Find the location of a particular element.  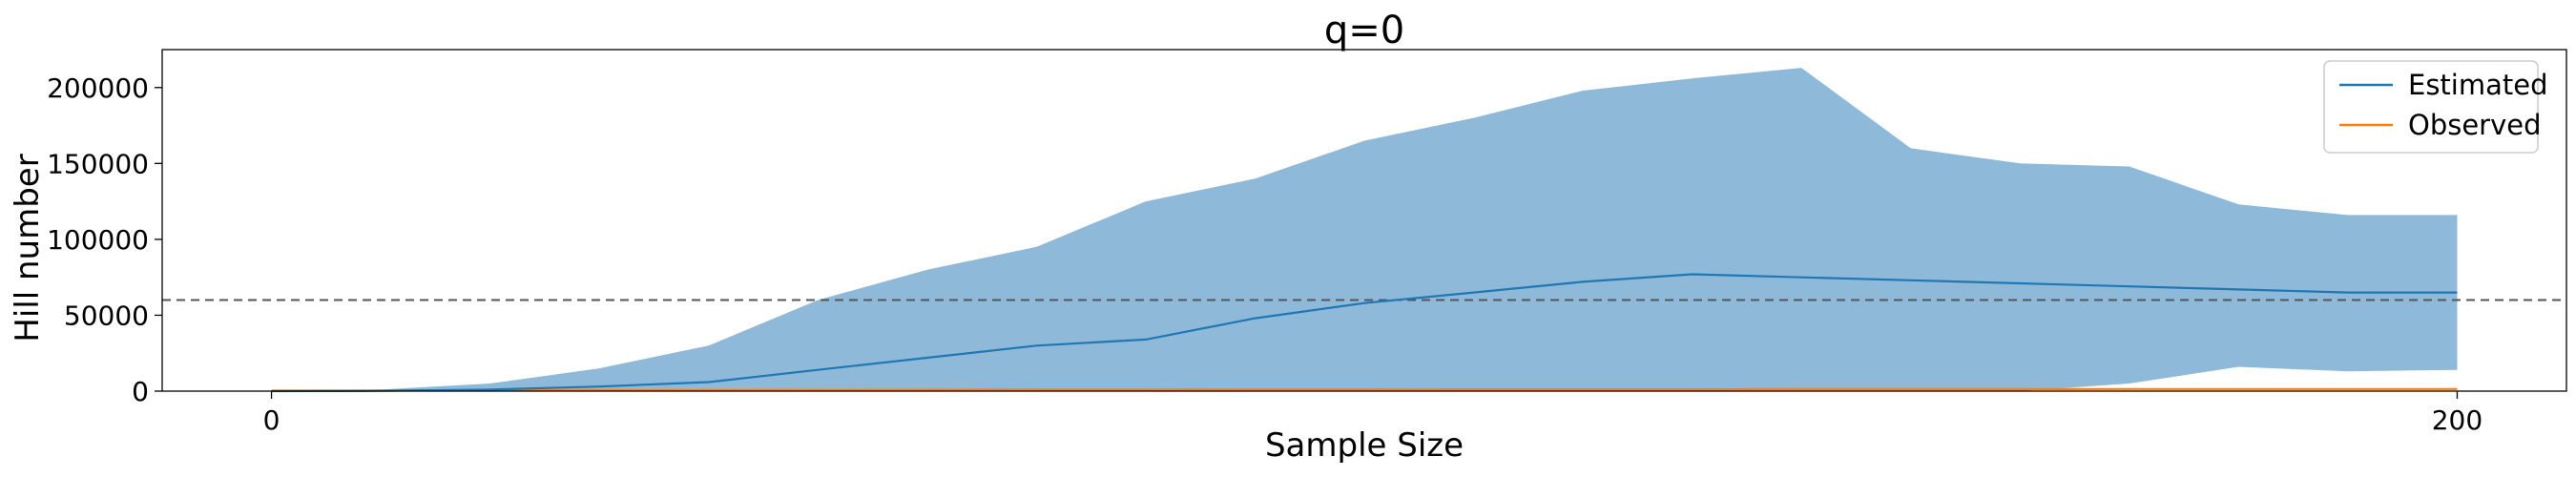

legend-label-estimated: Estimated is located at coordinates (2478, 85).